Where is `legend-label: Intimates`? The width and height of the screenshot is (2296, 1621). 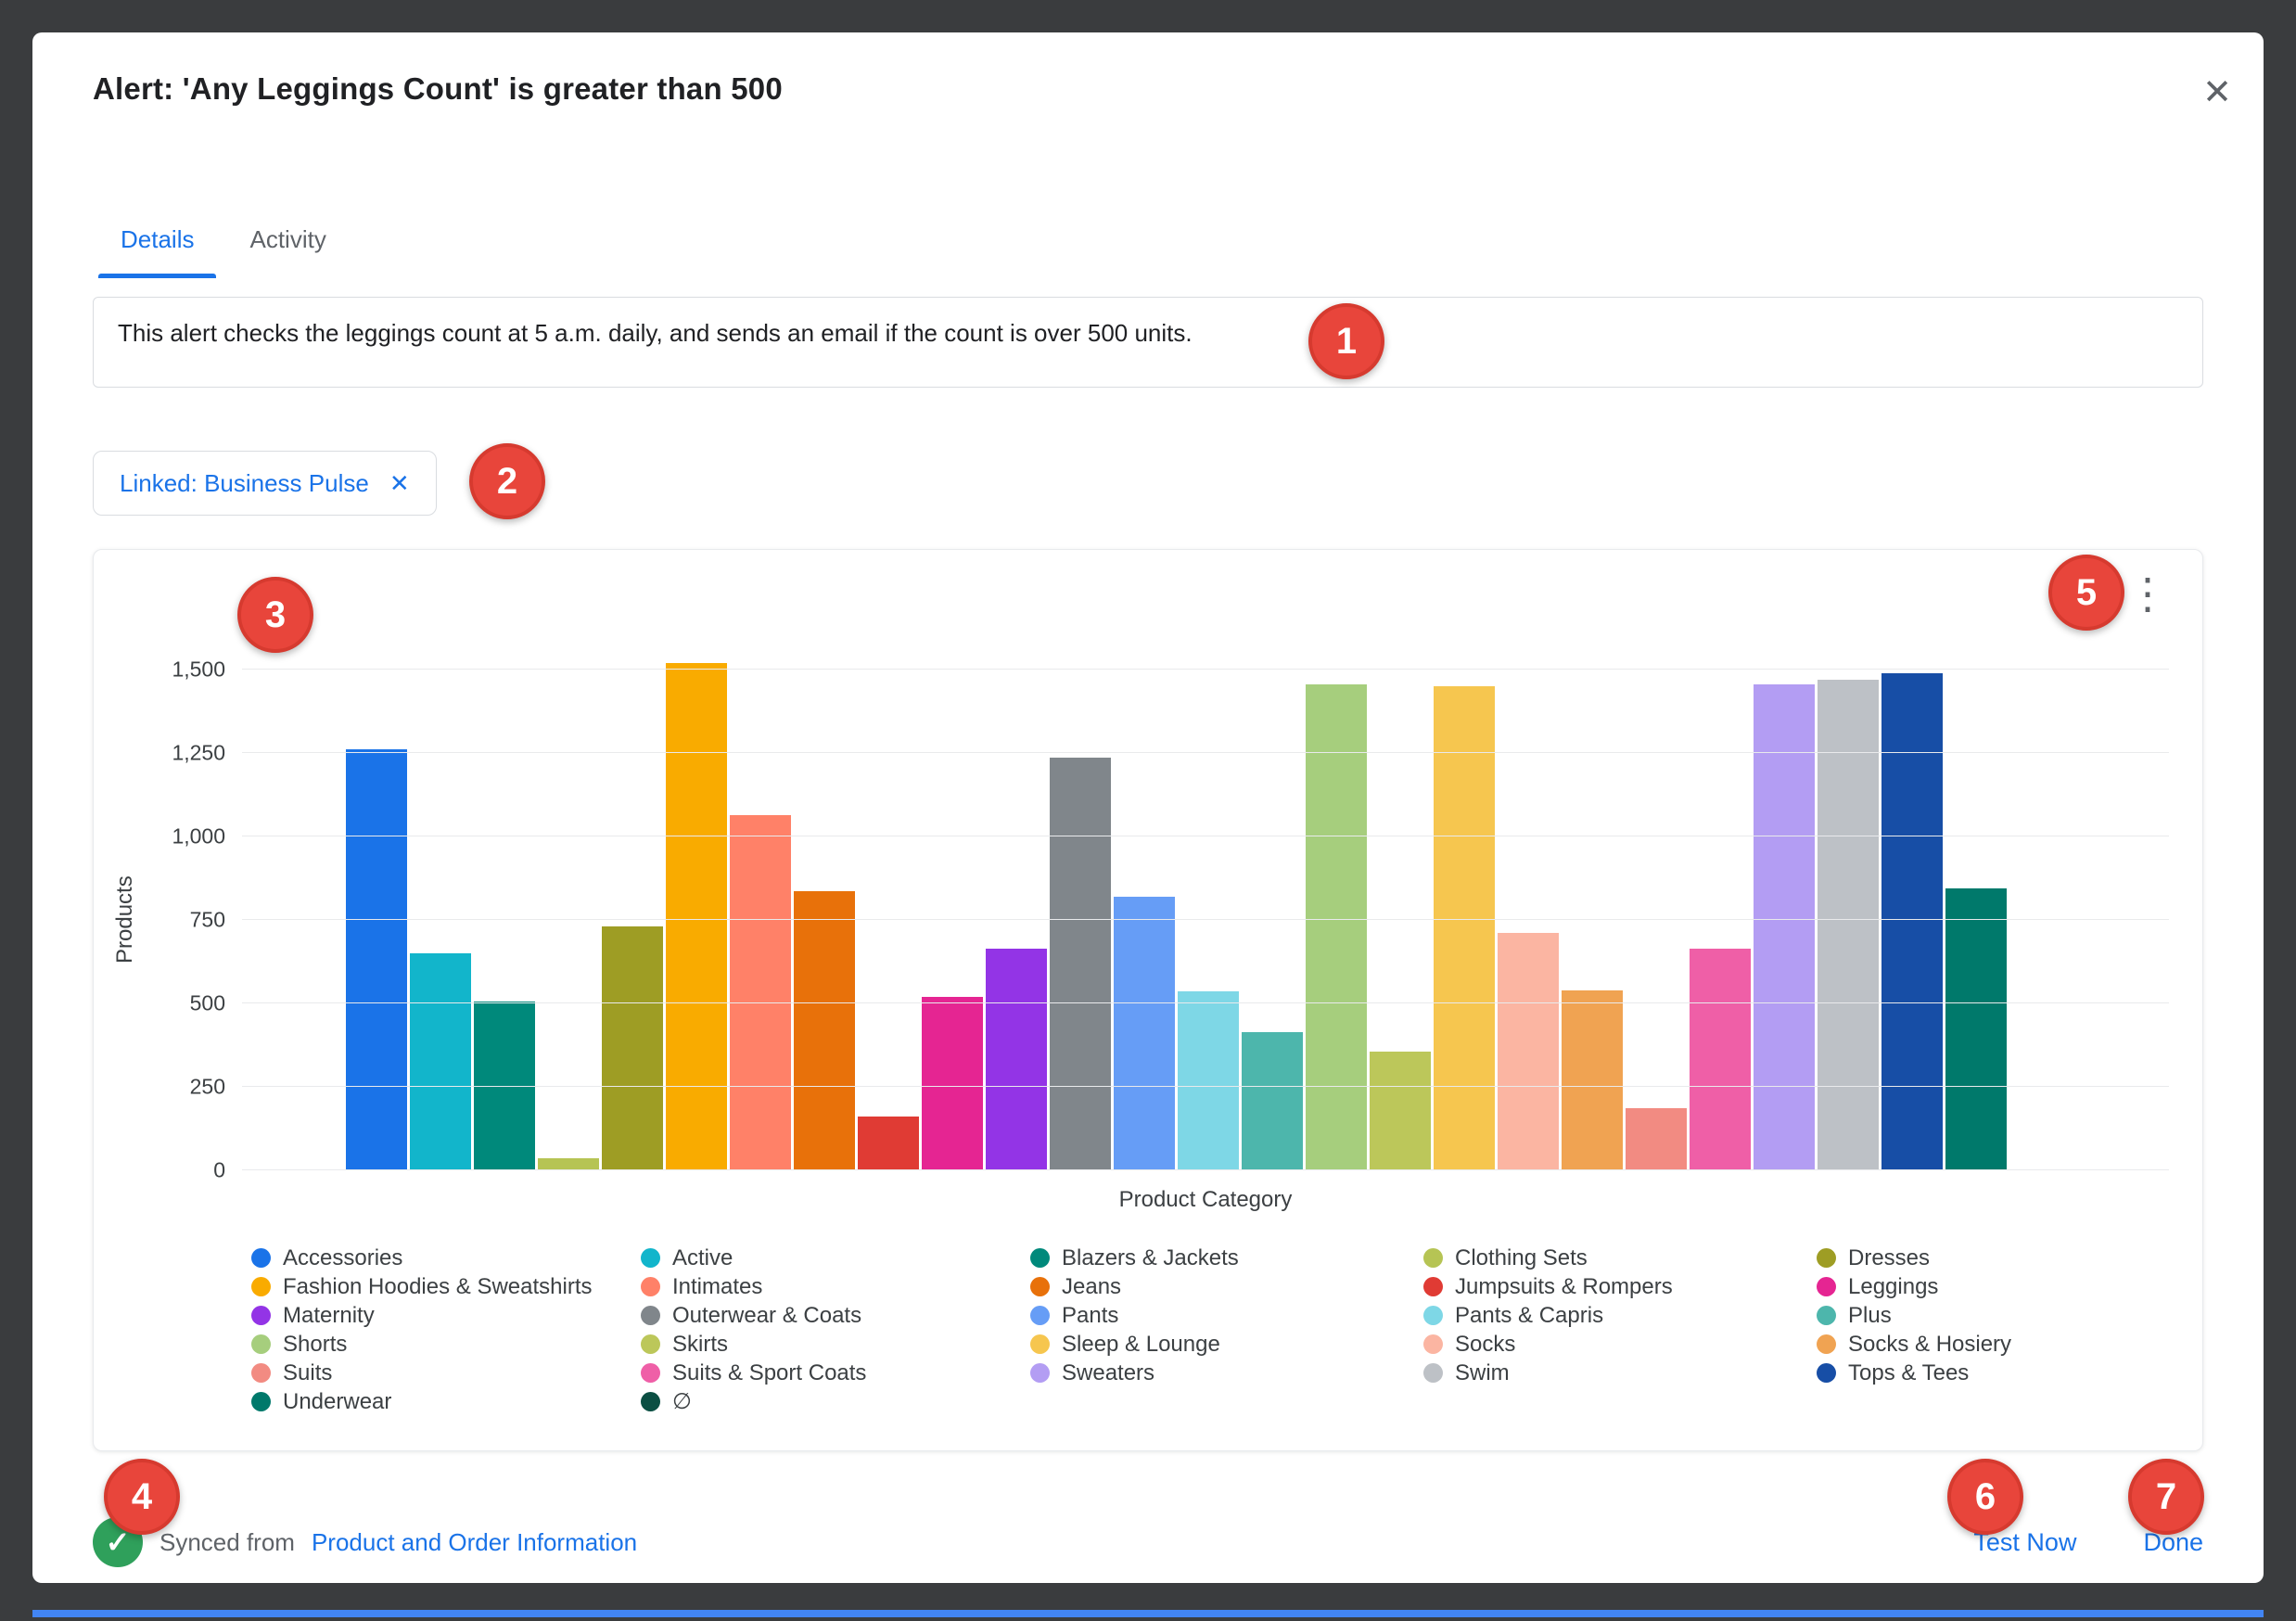
legend-label: Intimates is located at coordinates (717, 1286).